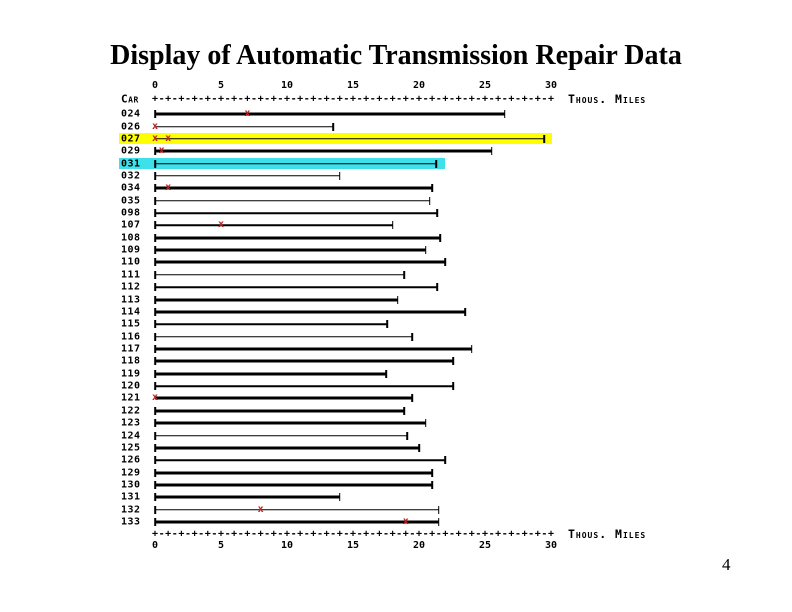  Describe the element at coordinates (431, 188) in the screenshot. I see `chart-row-034: 034 x` at that location.